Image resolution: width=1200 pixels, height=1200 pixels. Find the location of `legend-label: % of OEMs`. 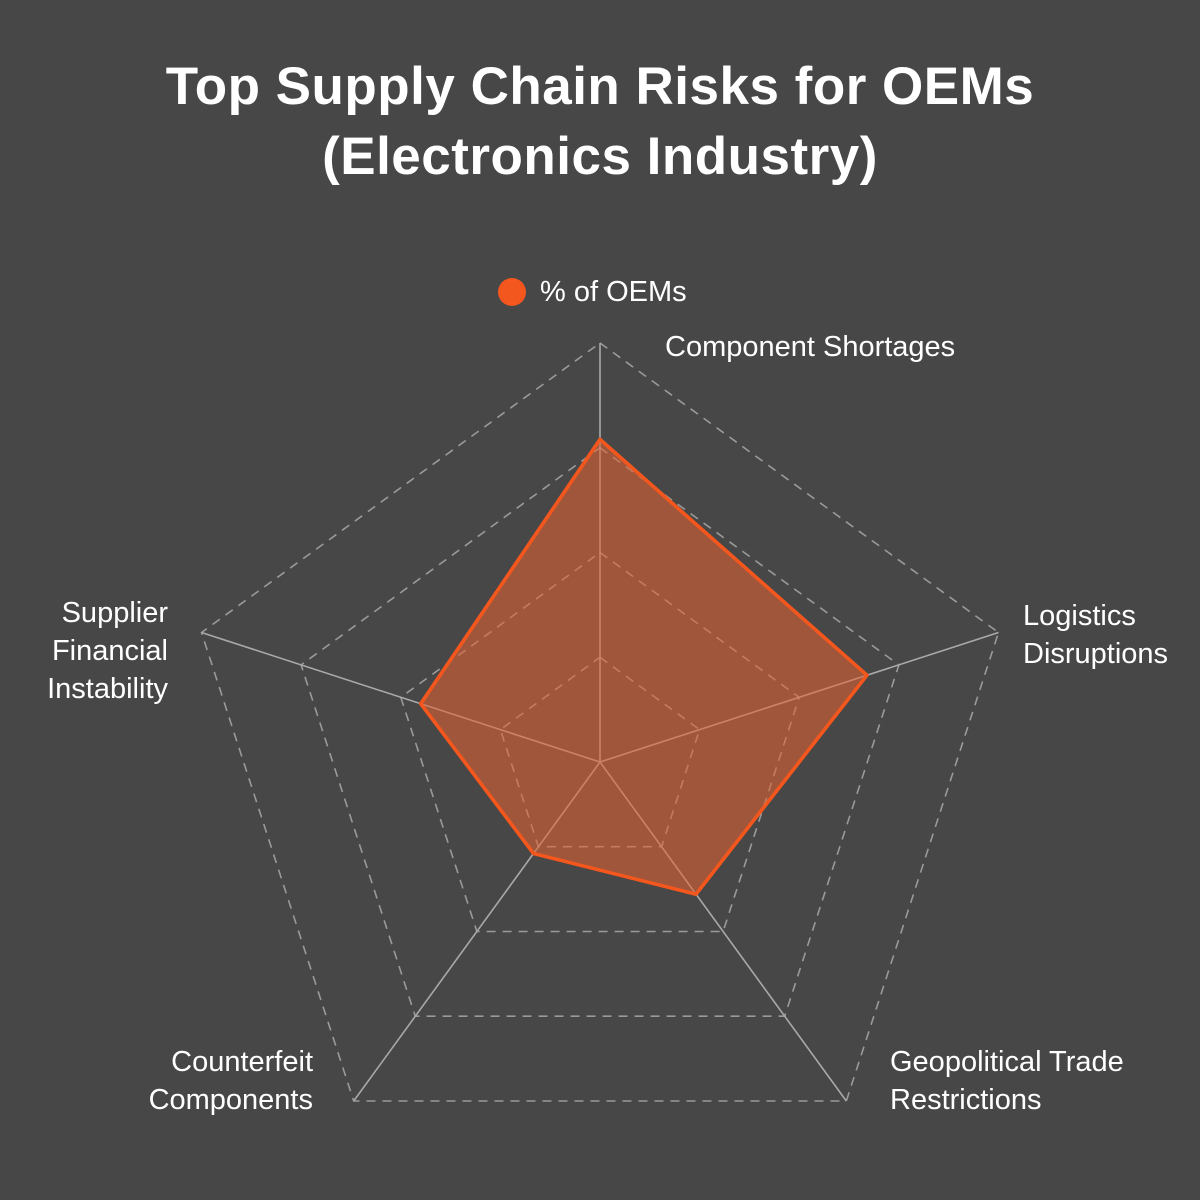

legend-label: % of OEMs is located at coordinates (613, 291).